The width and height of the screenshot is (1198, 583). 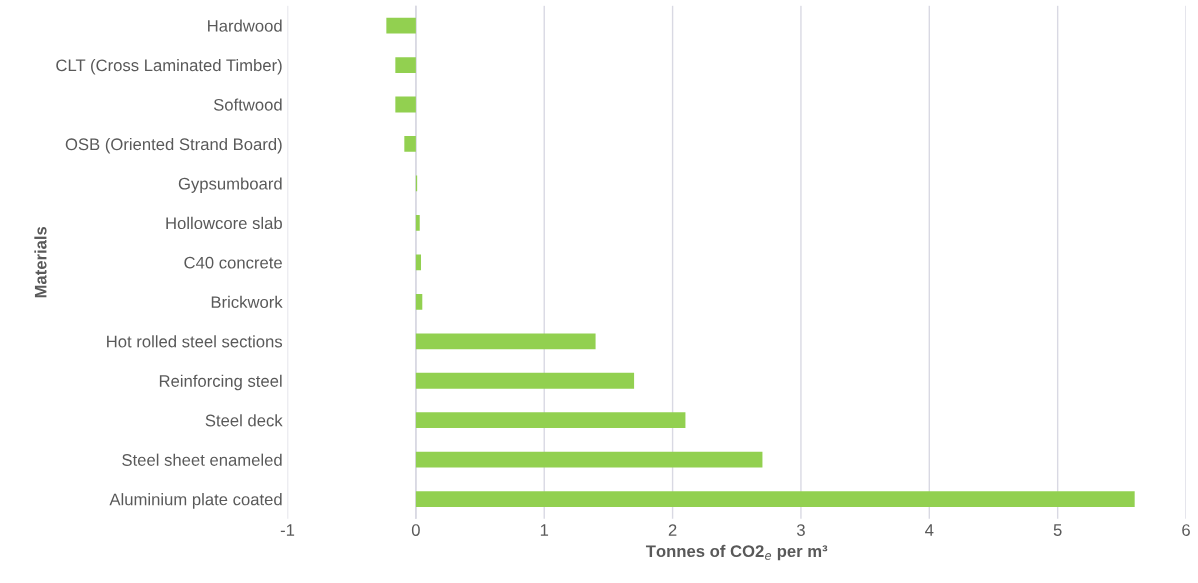 I want to click on x-axis-title: Tonnes of CO2$_{e}$ per m³, so click(x=736, y=552).